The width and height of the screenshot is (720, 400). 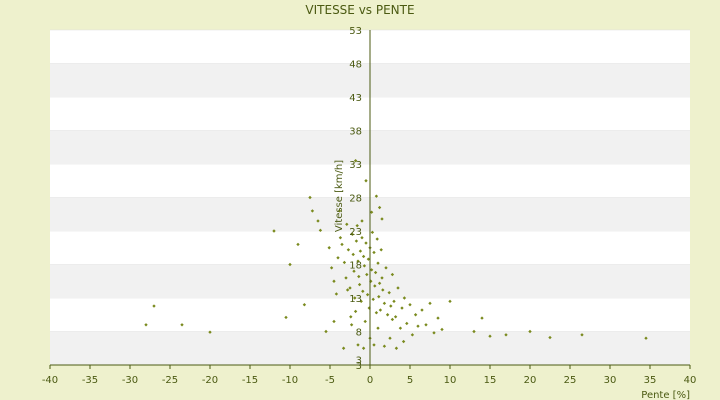 What do you see at coordinates (130, 380) in the screenshot?
I see `x-tick-label: -30` at bounding box center [130, 380].